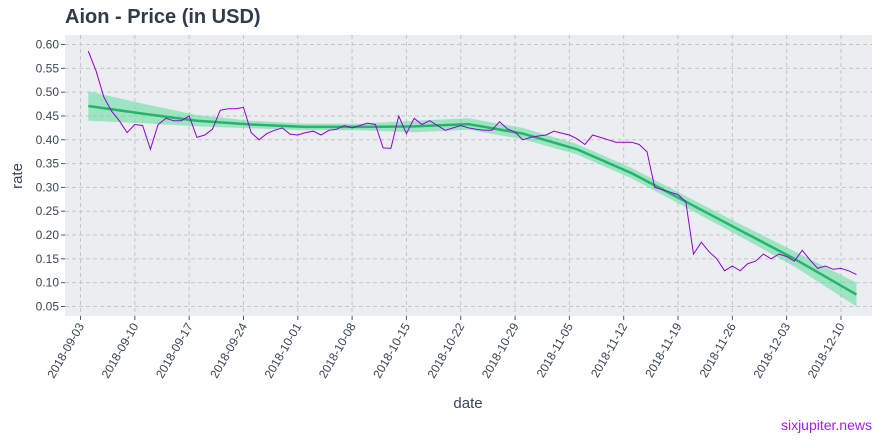 This screenshot has height=440, width=880. What do you see at coordinates (174, 350) in the screenshot?
I see `x-tick-label: 2018-09-17` at bounding box center [174, 350].